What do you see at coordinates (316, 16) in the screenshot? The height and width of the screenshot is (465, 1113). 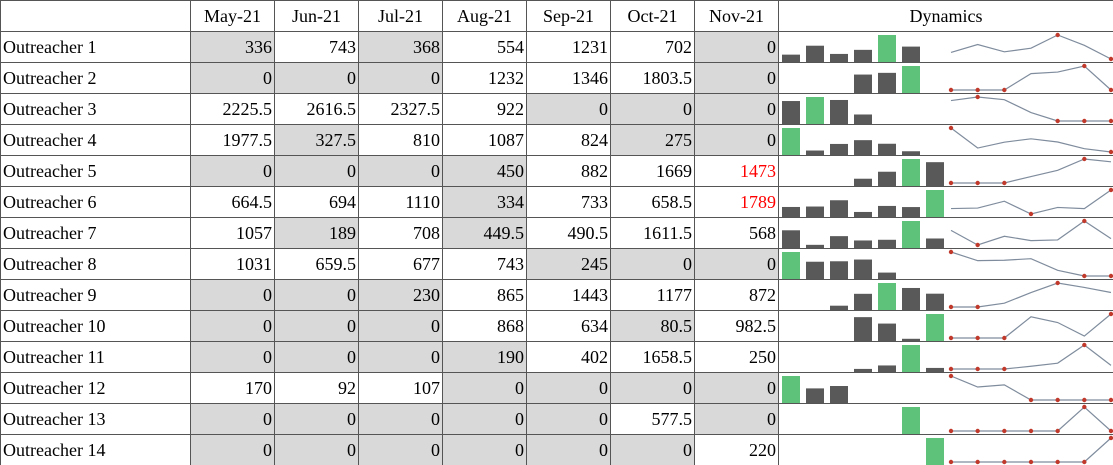 I see `column-header: Jun-21` at bounding box center [316, 16].